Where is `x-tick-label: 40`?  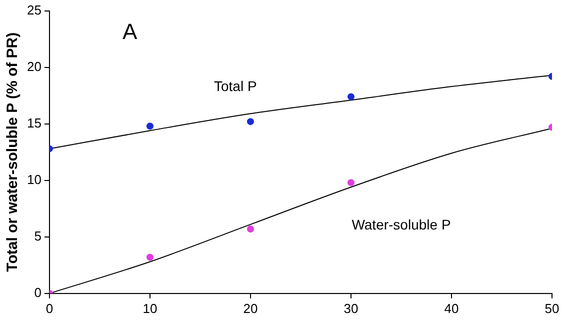
x-tick-label: 40 is located at coordinates (451, 308).